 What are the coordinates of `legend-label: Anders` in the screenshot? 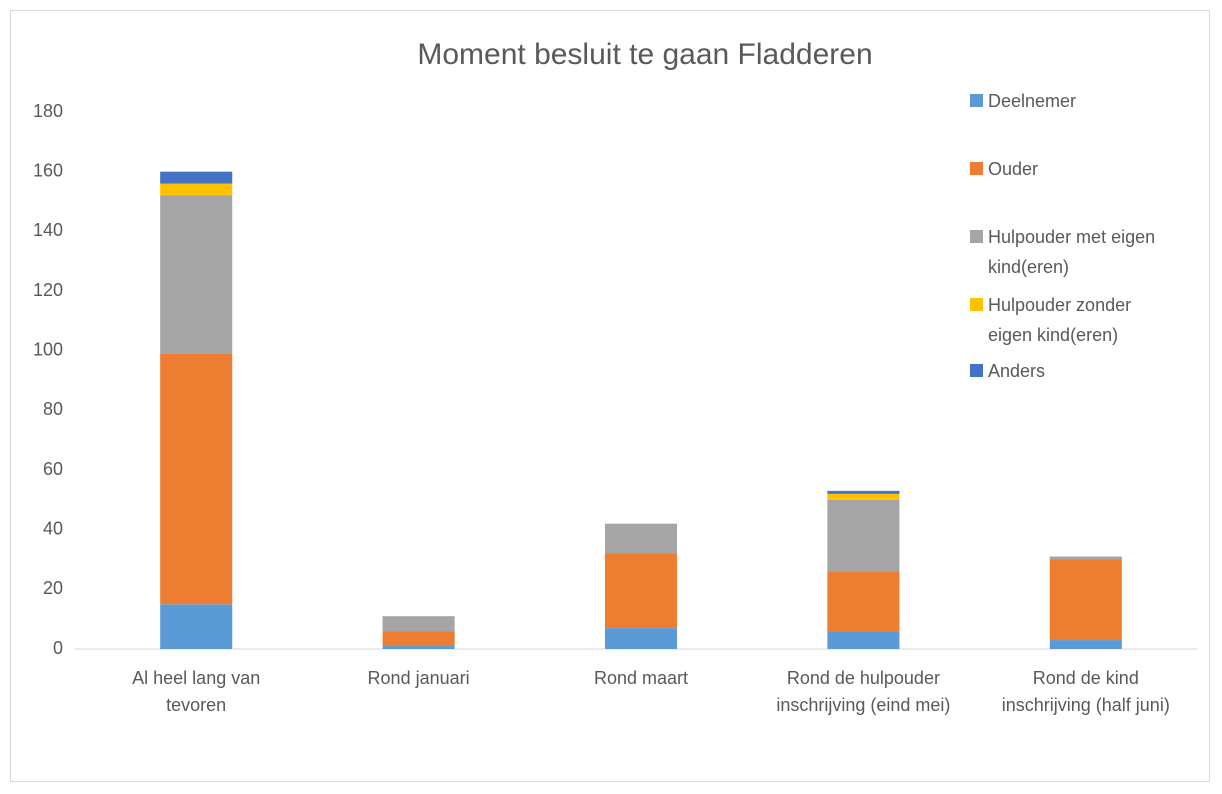 It's located at (1017, 371).